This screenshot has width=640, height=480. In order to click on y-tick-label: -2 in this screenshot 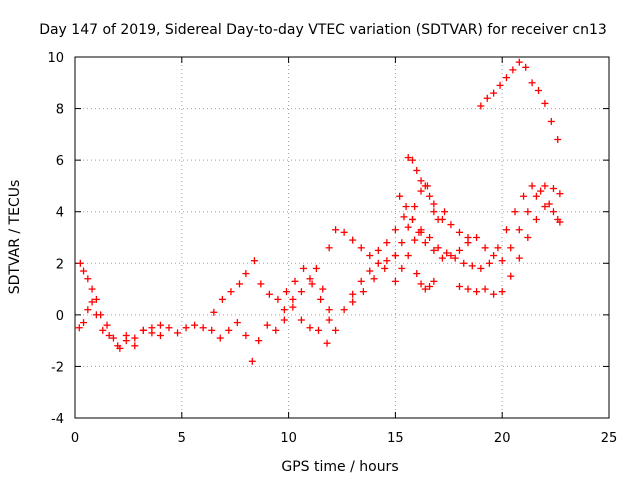, I will do `click(57, 367)`.